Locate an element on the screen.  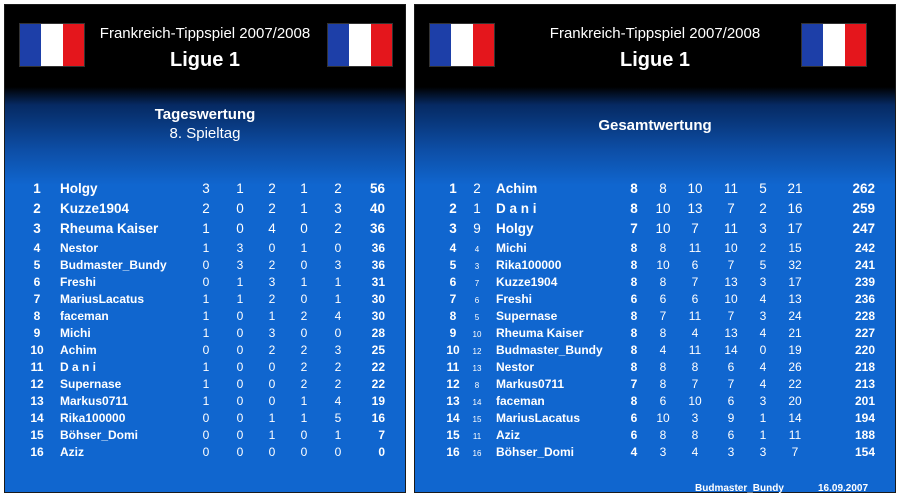
league-name: Ligue 1 is located at coordinates (204, 60).